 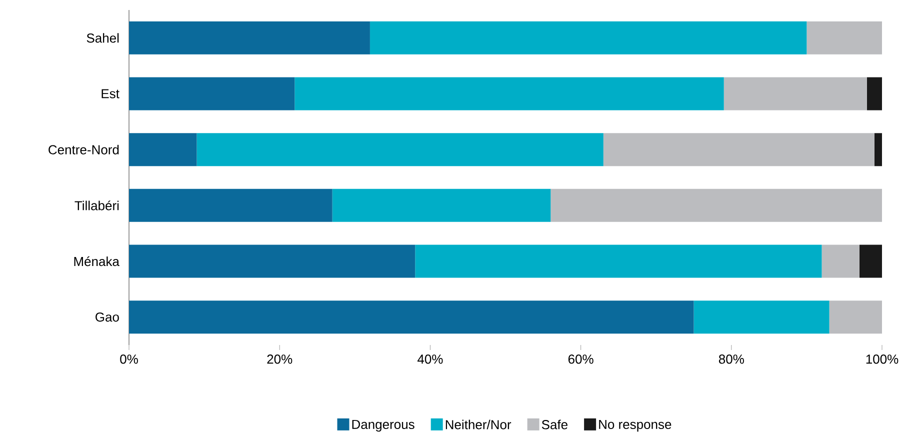 What do you see at coordinates (555, 425) in the screenshot?
I see `legend-label: Safe` at bounding box center [555, 425].